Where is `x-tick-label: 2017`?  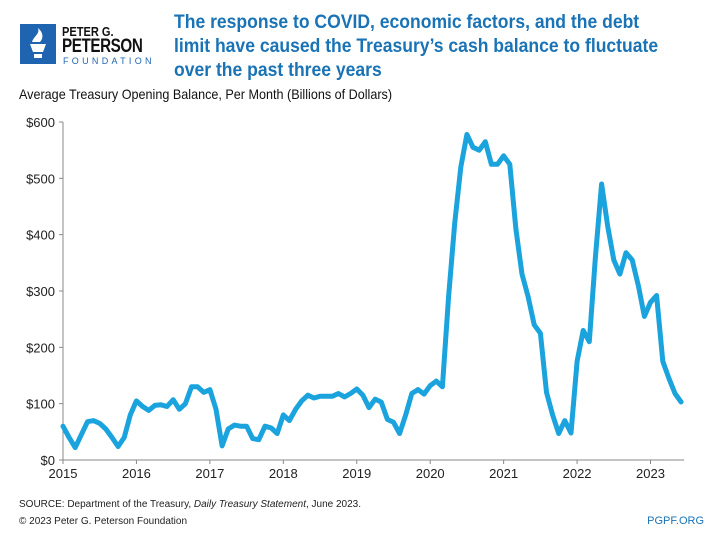 x-tick-label: 2017 is located at coordinates (209, 473).